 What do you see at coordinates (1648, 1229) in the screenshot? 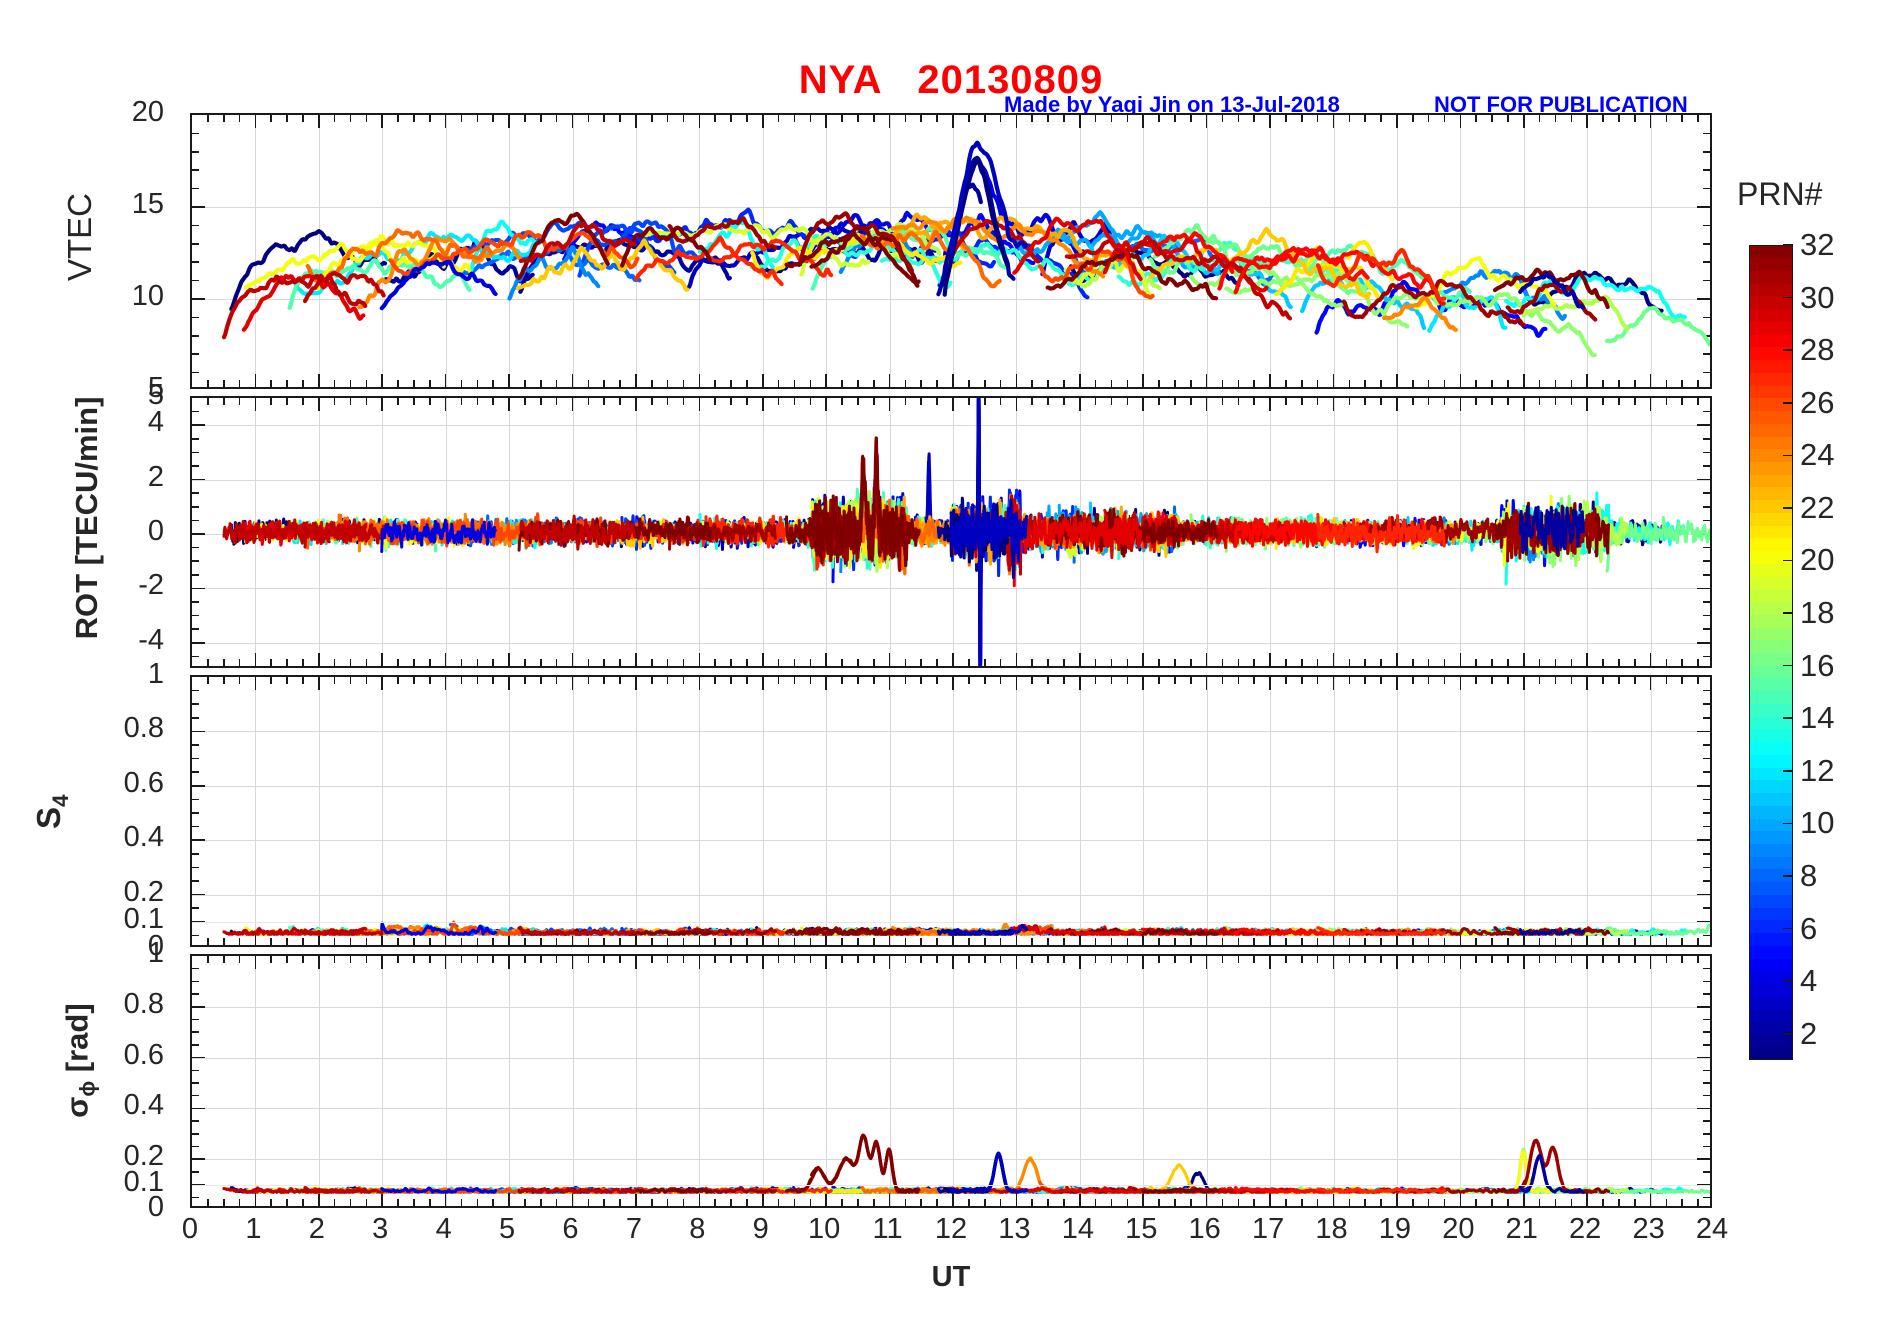
I see `x-ticklabel: 23` at bounding box center [1648, 1229].